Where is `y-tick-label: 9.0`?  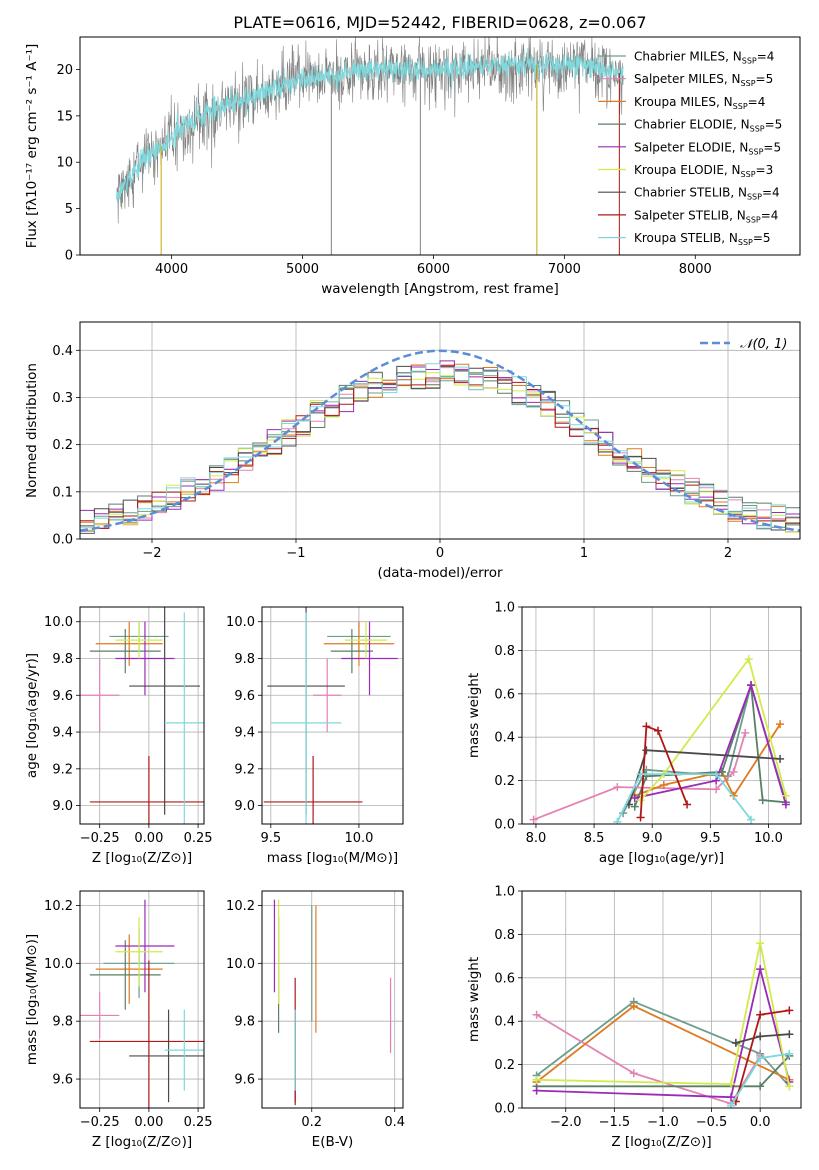
y-tick-label: 9.0 is located at coordinates (62, 806).